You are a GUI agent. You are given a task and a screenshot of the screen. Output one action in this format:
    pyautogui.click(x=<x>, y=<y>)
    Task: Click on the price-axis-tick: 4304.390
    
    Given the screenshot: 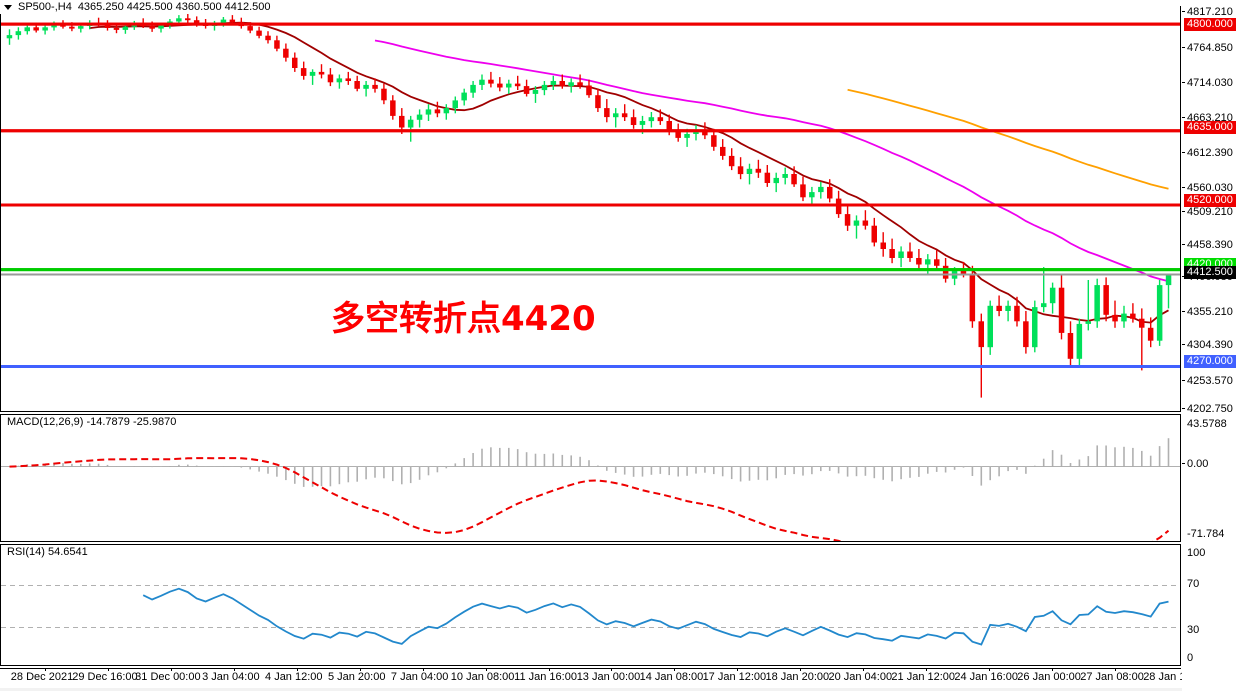 What is the action you would take?
    pyautogui.click(x=1207, y=345)
    